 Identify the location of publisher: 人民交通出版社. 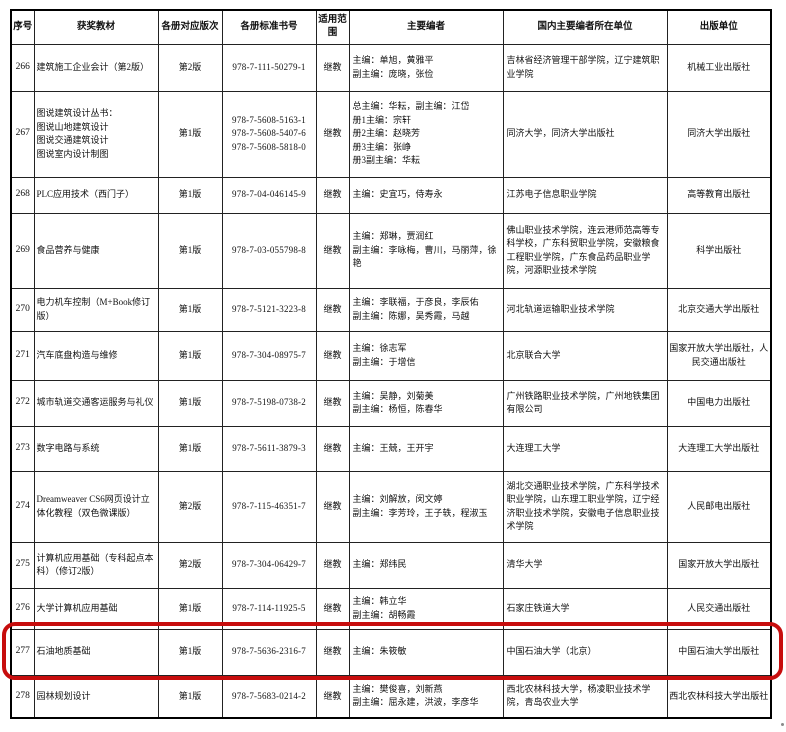
(719, 608).